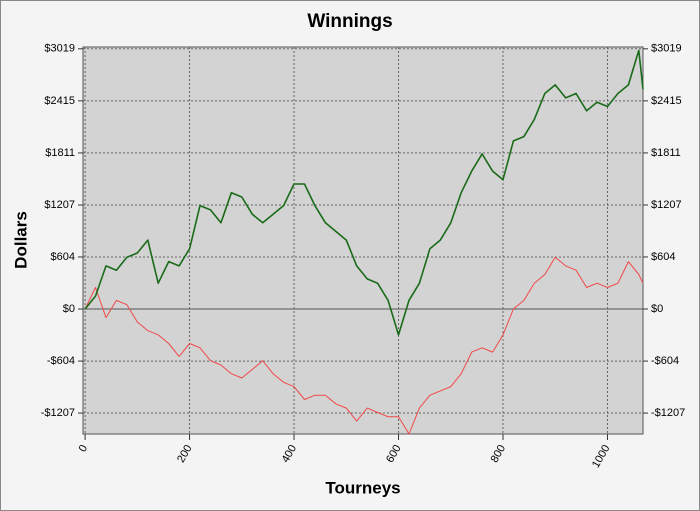  I want to click on y2-tick-label: $1811, so click(666, 153).